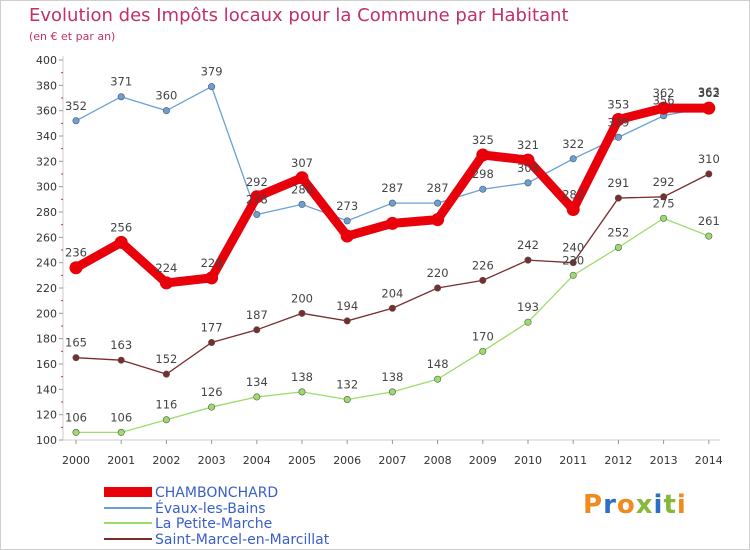 The image size is (750, 550). What do you see at coordinates (242, 540) in the screenshot?
I see `legend-label: Saint-Marcel-en-Marcillat` at bounding box center [242, 540].